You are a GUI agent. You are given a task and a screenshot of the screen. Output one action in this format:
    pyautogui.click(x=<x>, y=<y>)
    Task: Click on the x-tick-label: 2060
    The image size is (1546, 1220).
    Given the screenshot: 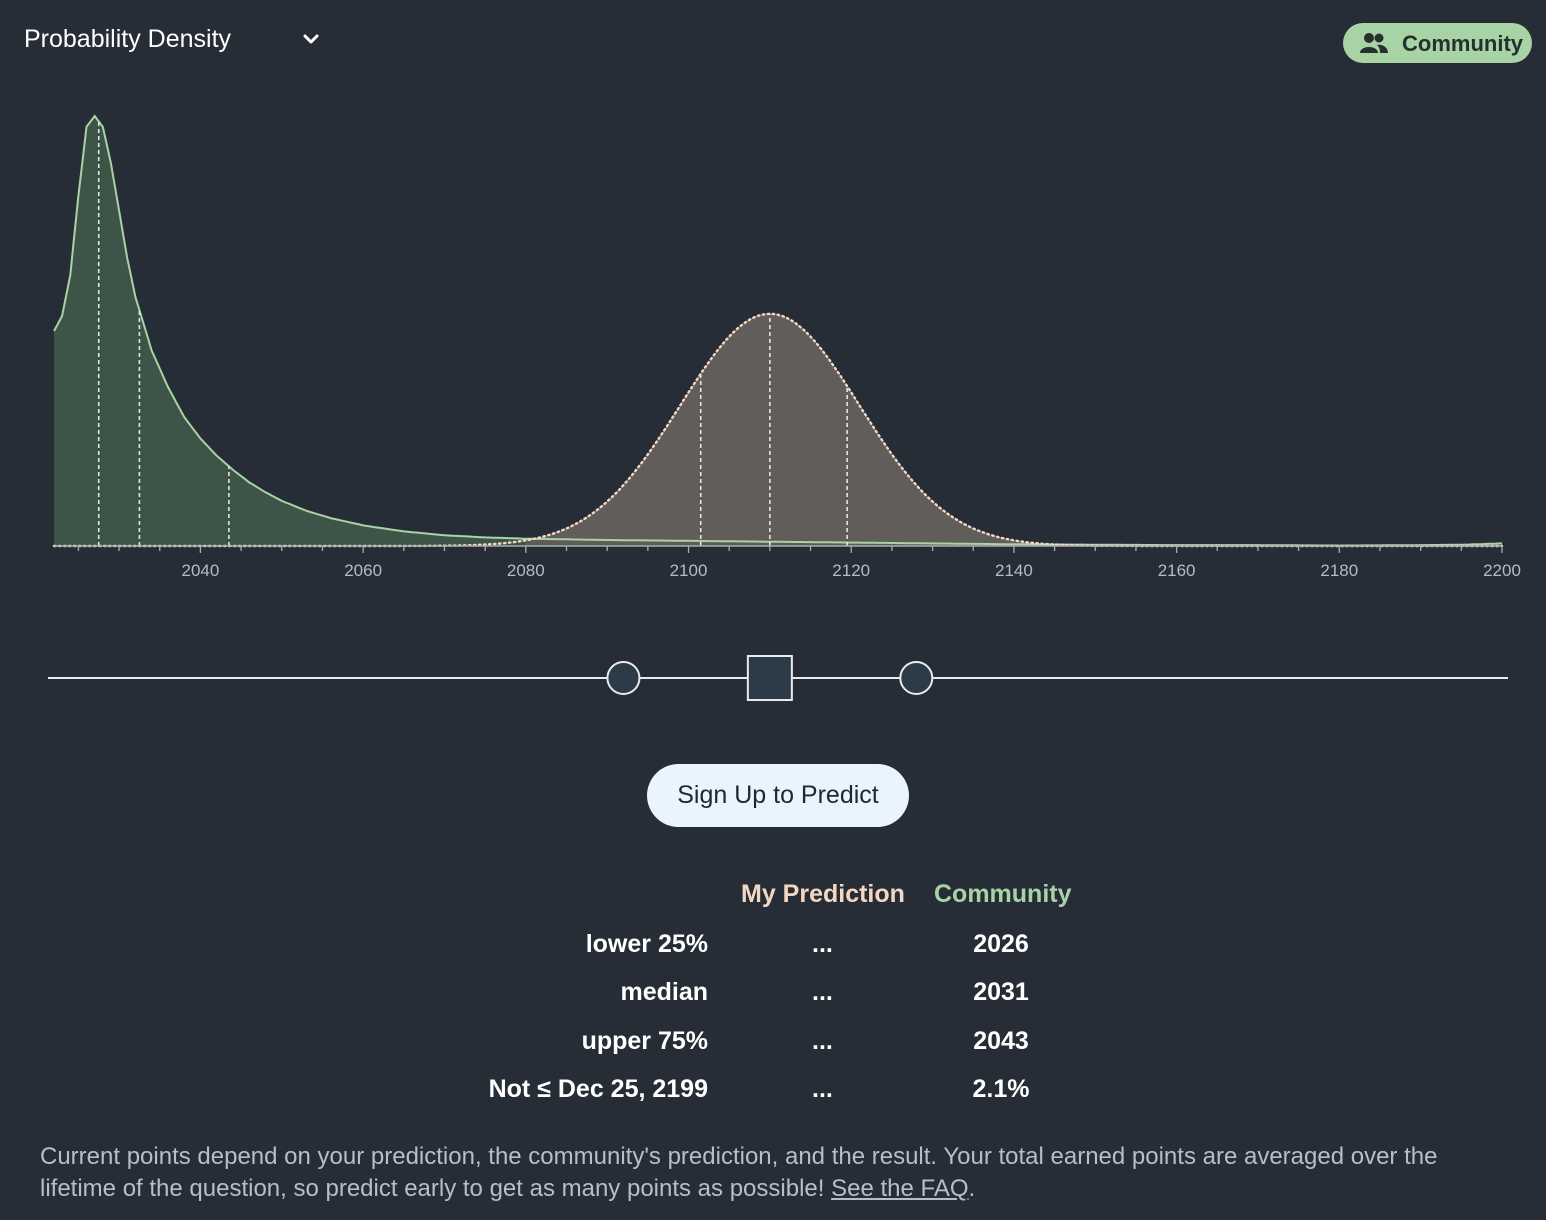 What is the action you would take?
    pyautogui.click(x=363, y=570)
    